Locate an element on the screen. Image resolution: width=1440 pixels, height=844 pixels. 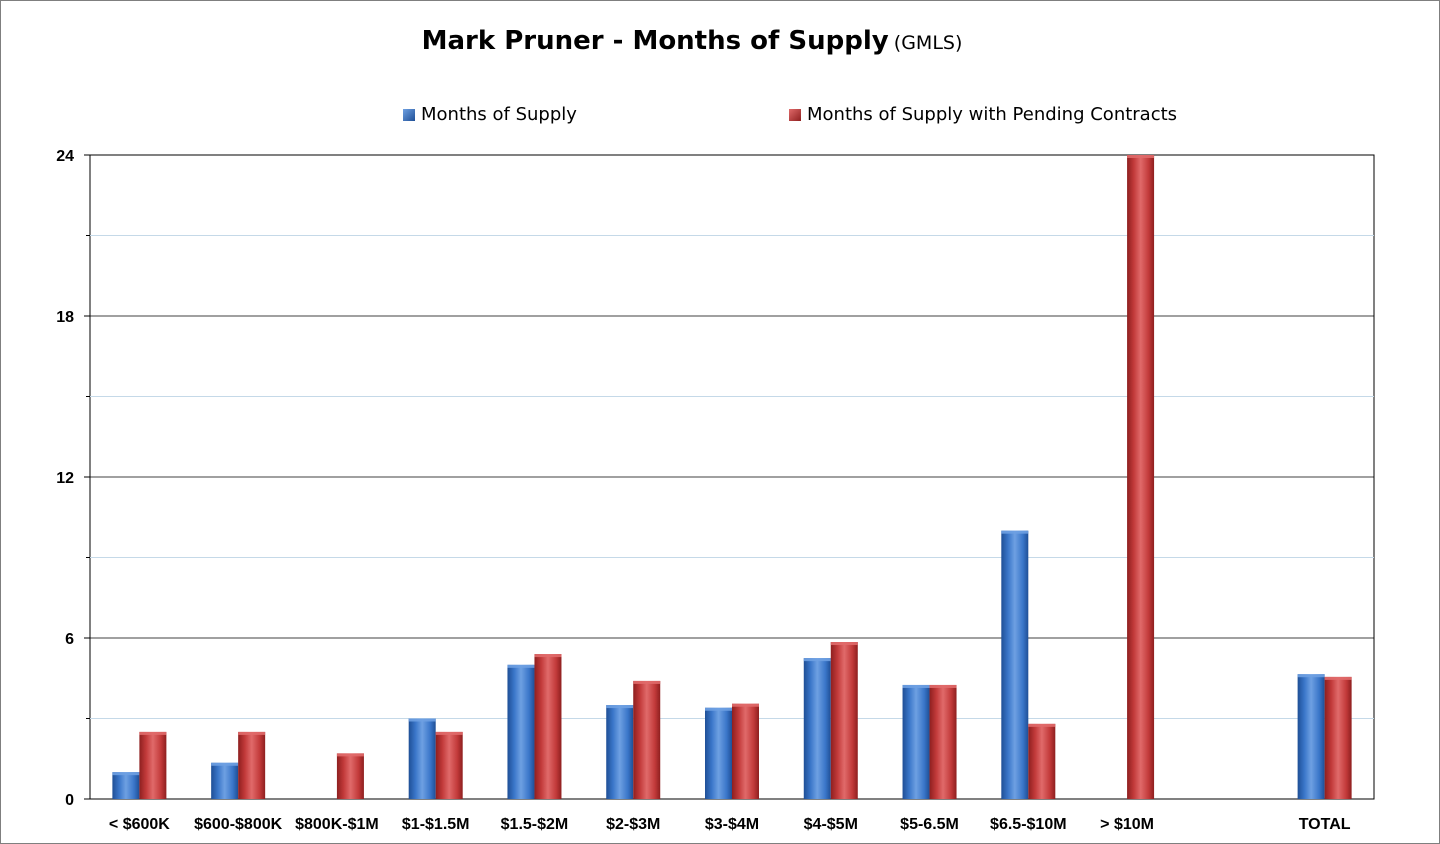
x-tick-label: $800K-$1M is located at coordinates (337, 824).